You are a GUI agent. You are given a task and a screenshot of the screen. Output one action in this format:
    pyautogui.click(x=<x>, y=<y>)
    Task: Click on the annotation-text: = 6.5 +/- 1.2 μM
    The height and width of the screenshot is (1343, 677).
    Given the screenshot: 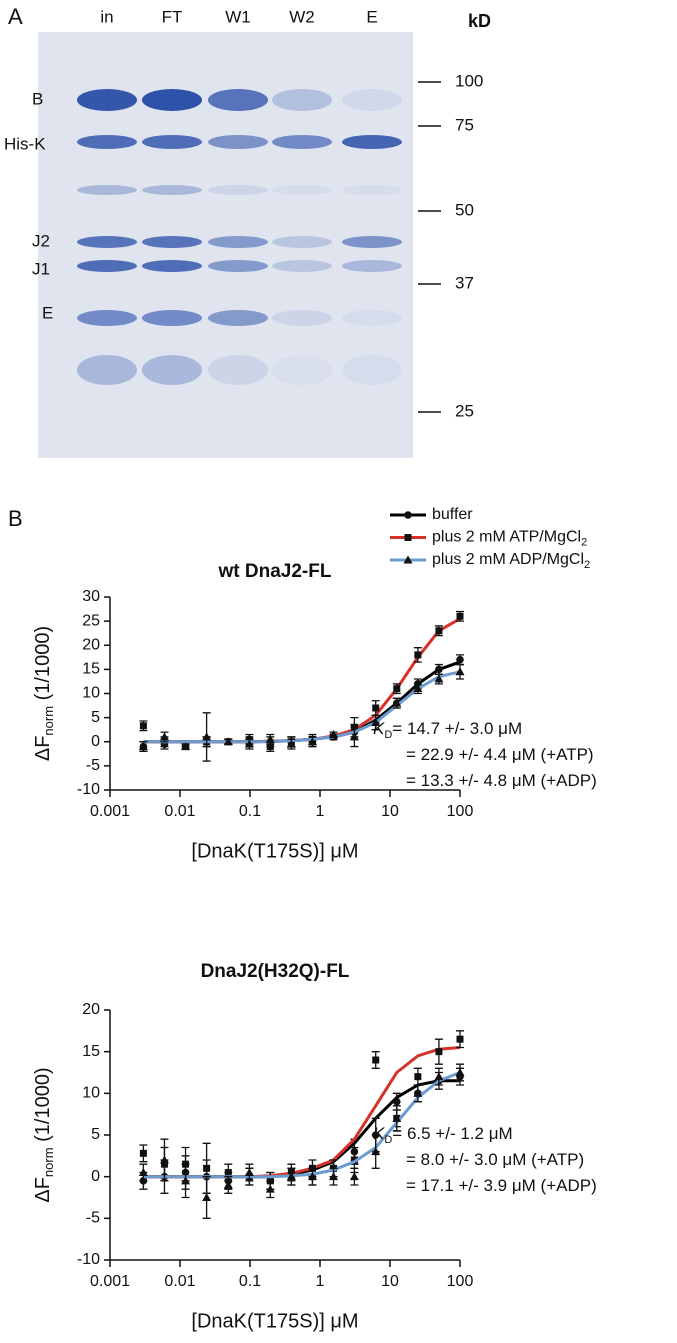 What is the action you would take?
    pyautogui.click(x=452, y=1133)
    